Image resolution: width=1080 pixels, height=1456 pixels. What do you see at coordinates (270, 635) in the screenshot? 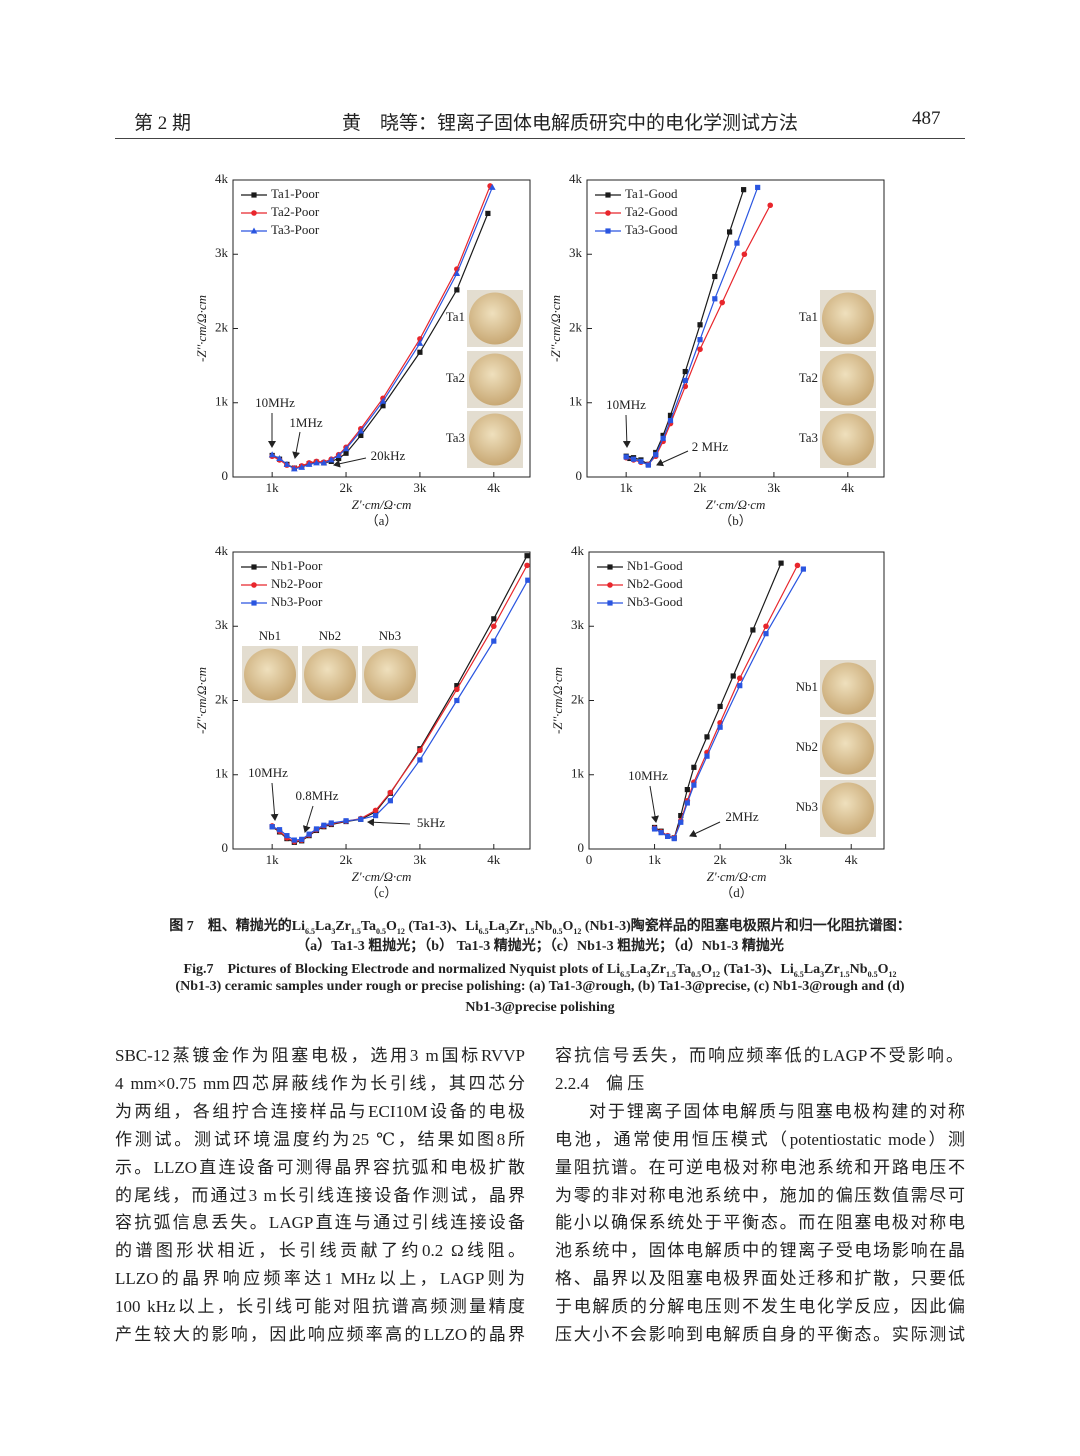
I see `photo-label: Nb1` at bounding box center [270, 635].